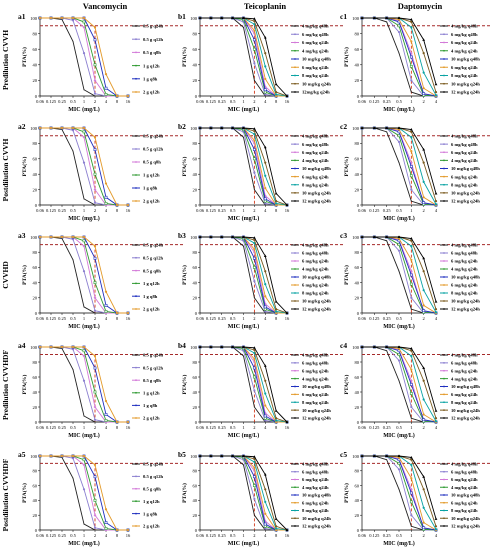  Describe the element at coordinates (315, 464) in the screenshot. I see `legend-label: 4 mg/kg q48h` at that location.